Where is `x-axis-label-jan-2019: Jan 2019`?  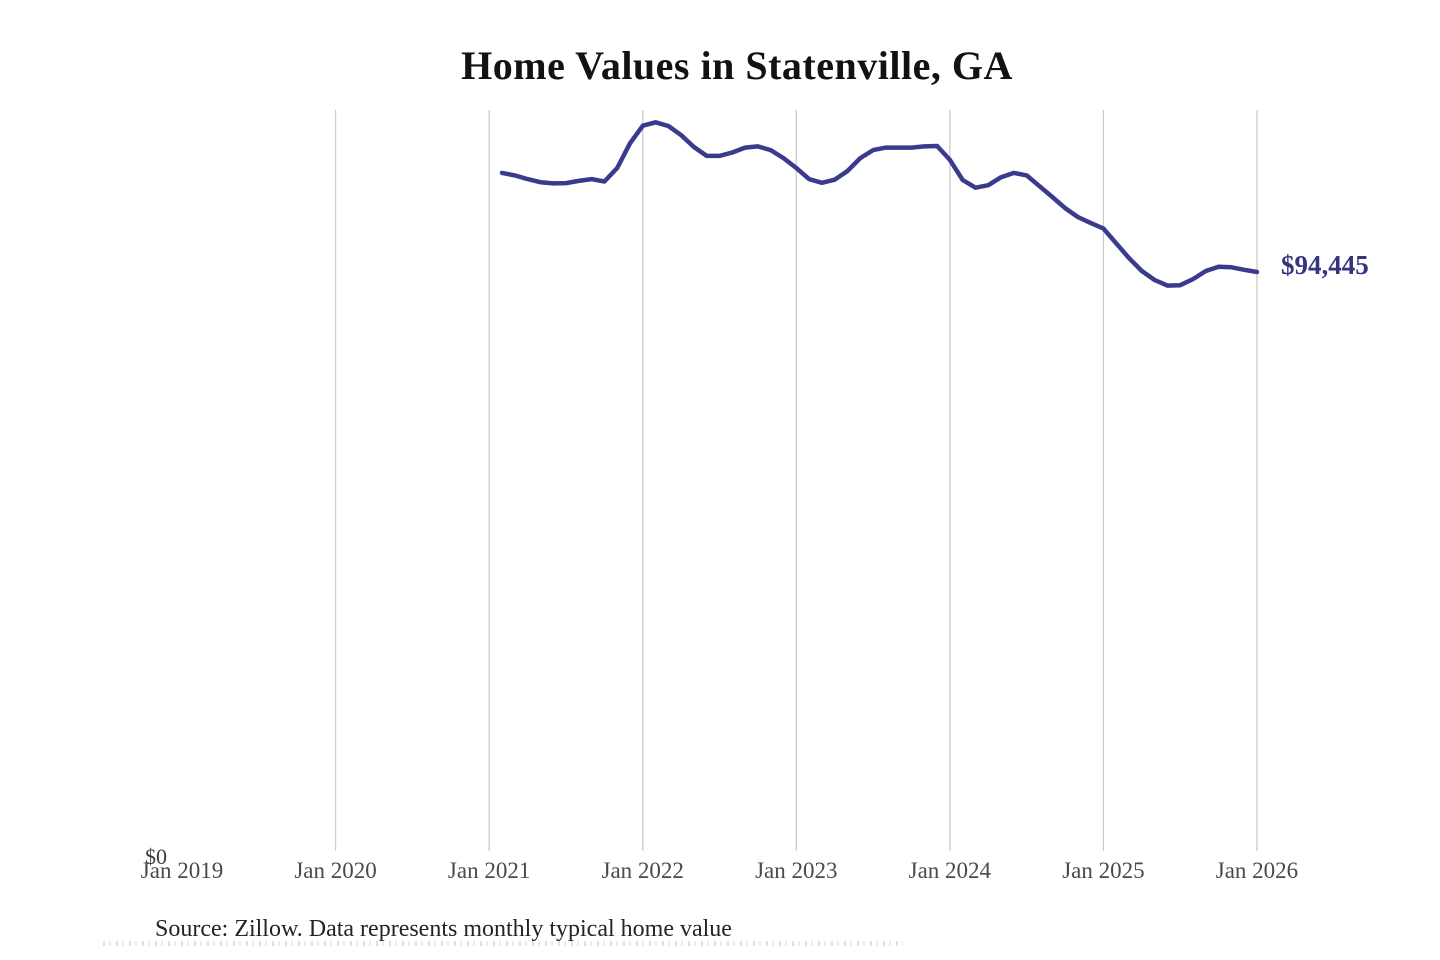 x-axis-label-jan-2019: Jan 2019 is located at coordinates (182, 870).